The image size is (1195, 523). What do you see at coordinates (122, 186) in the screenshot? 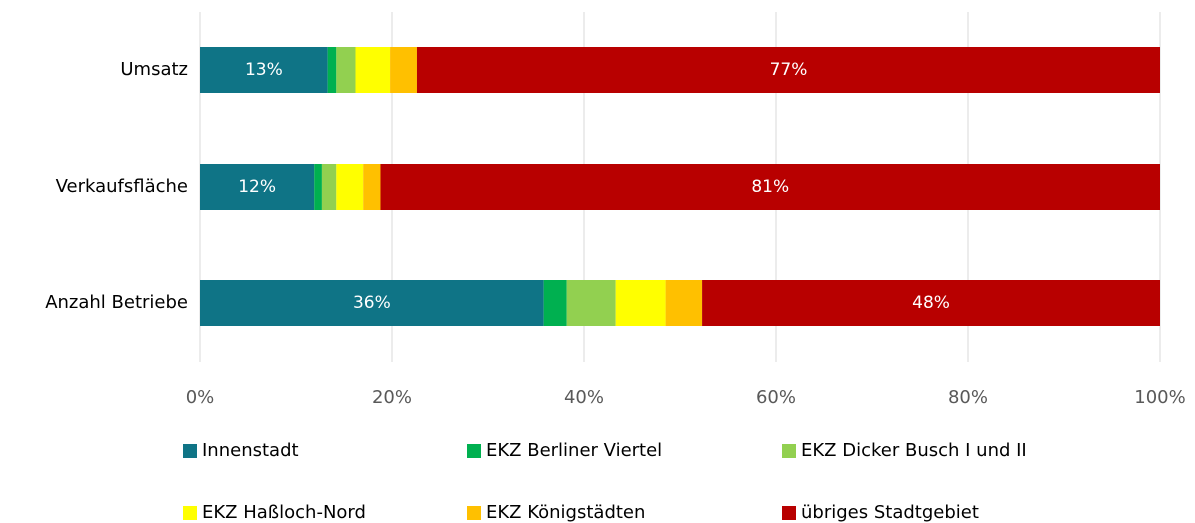
I see `y-tick-label: Verkaufsfläche` at bounding box center [122, 186].